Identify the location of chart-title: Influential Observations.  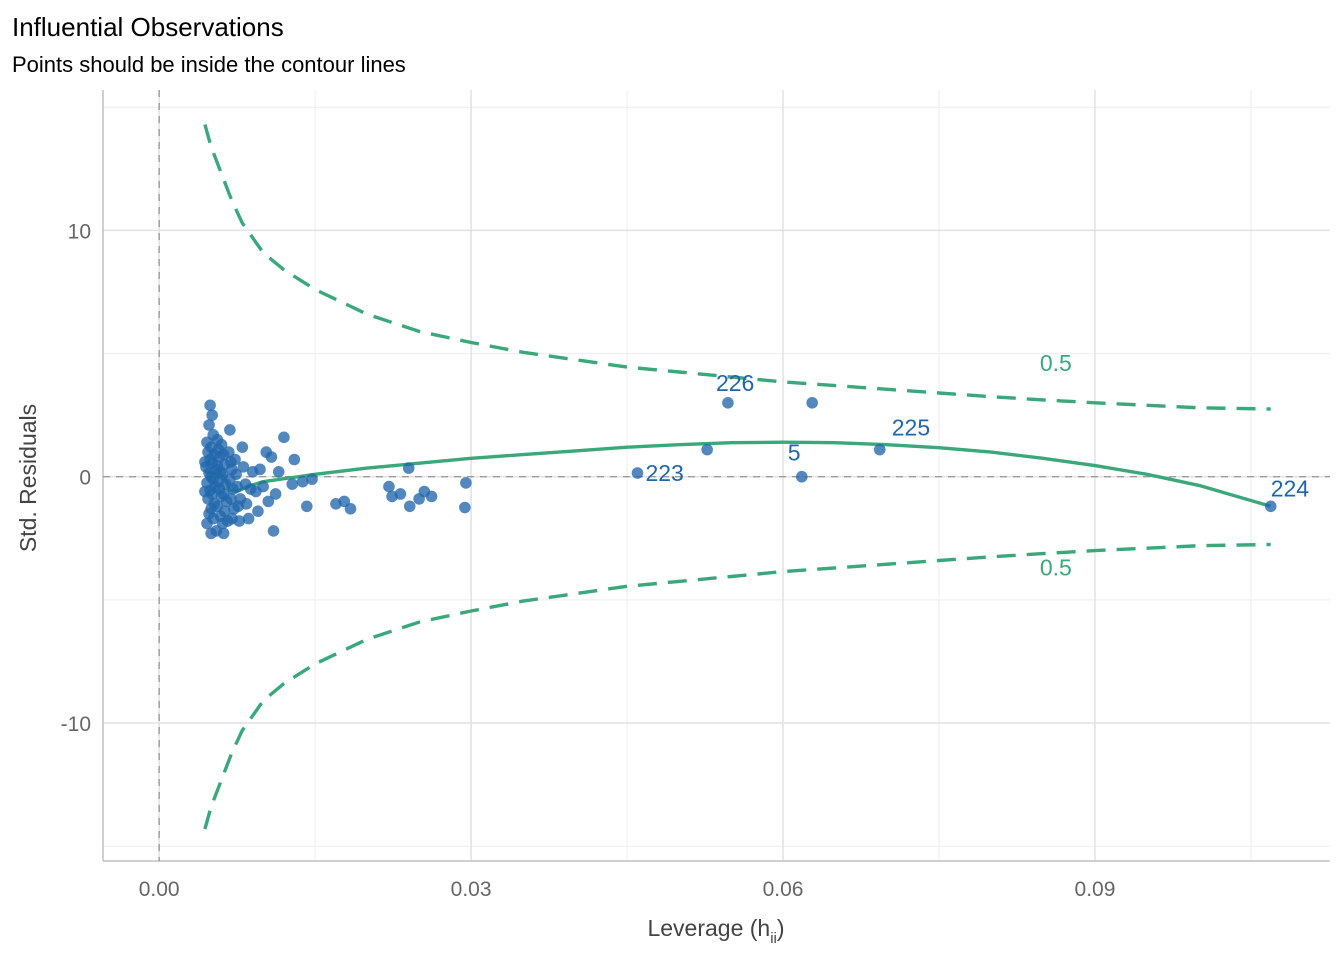
(148, 27).